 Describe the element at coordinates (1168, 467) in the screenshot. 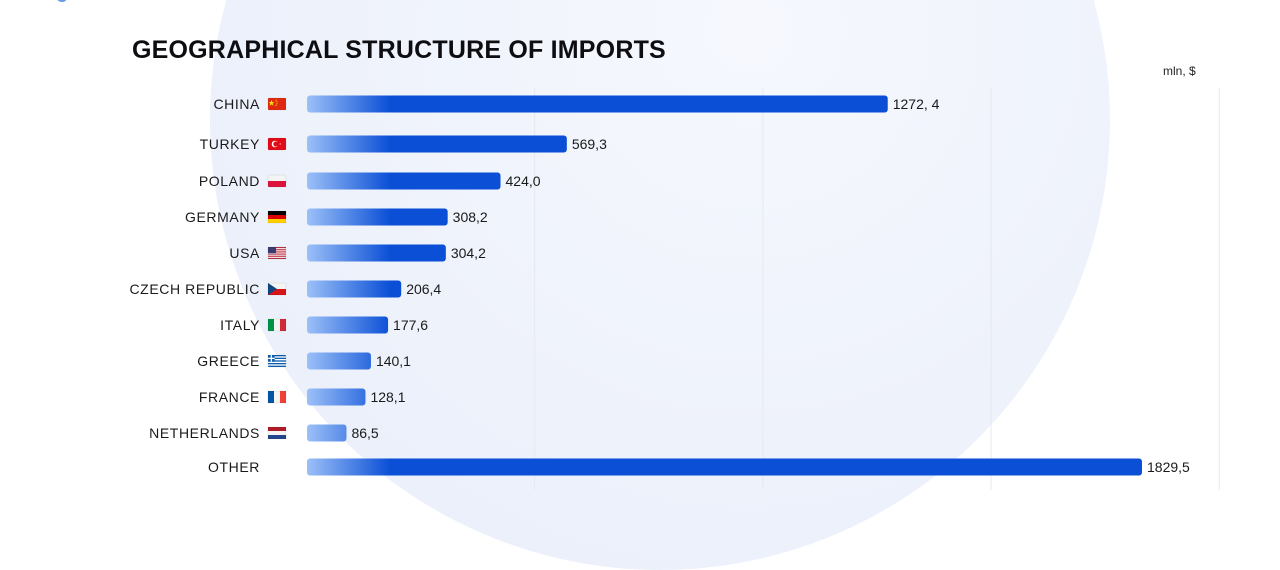

I see `value-label: 1829,5` at that location.